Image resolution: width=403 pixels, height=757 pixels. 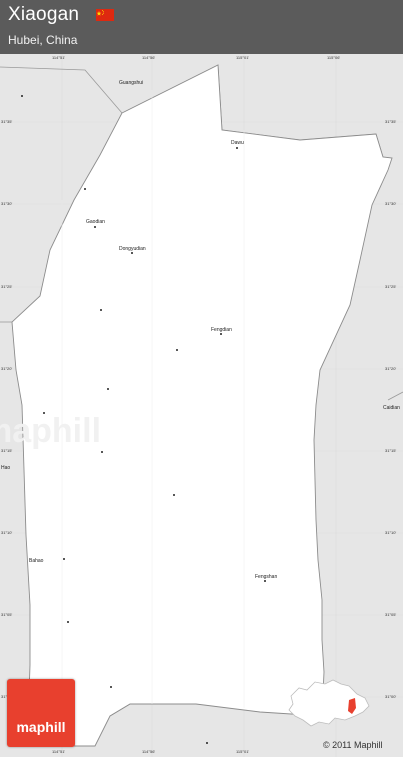 I want to click on place-label: Hao, so click(x=6, y=468).